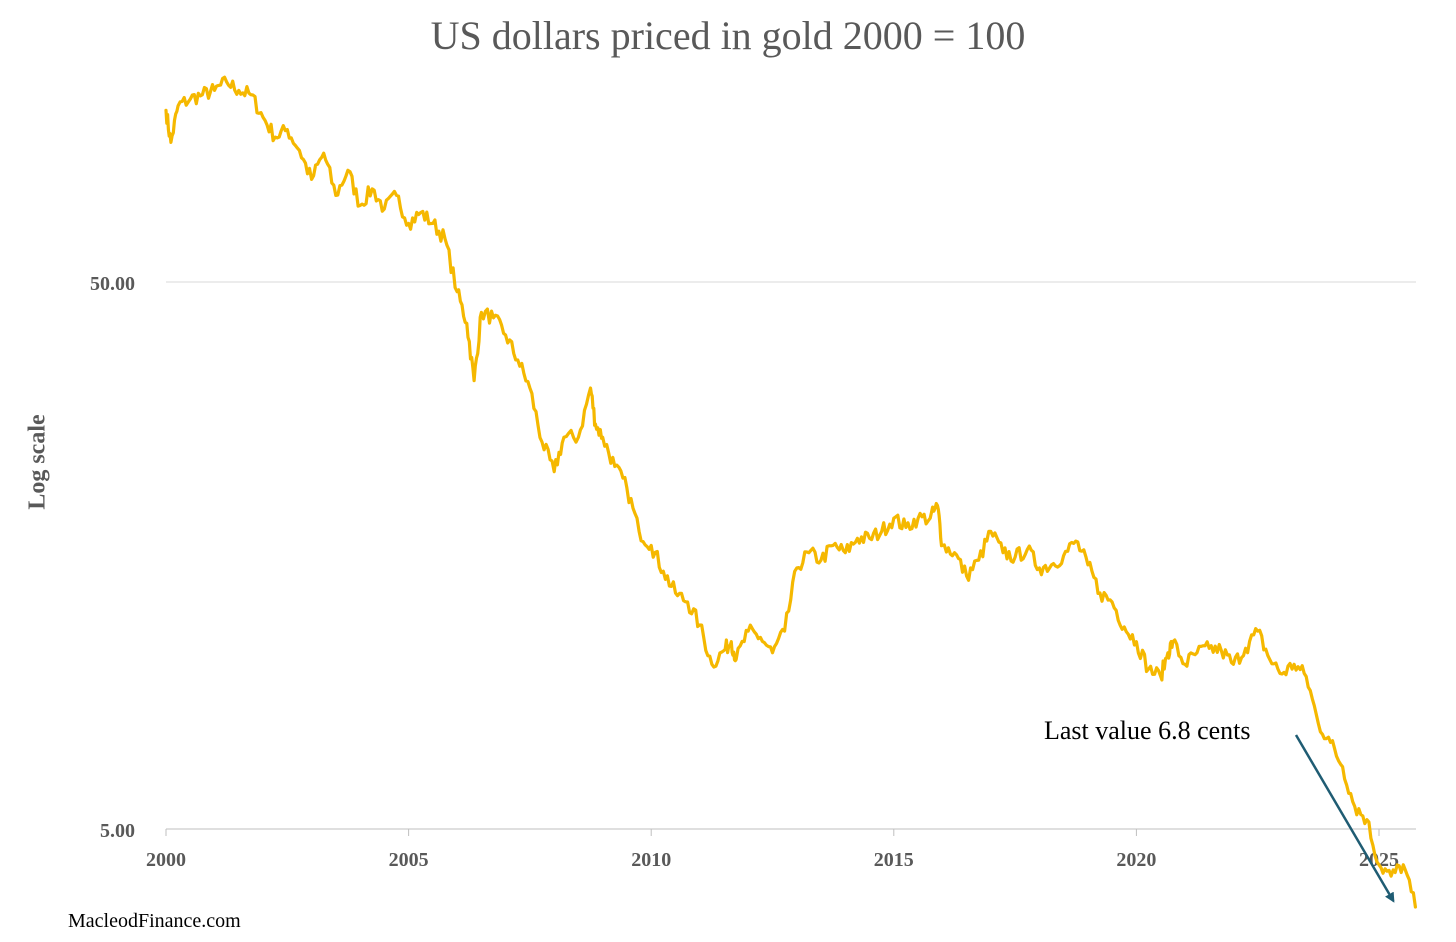  Describe the element at coordinates (1147, 730) in the screenshot. I see `last-value-annotation: Last value 6.8 cents` at that location.